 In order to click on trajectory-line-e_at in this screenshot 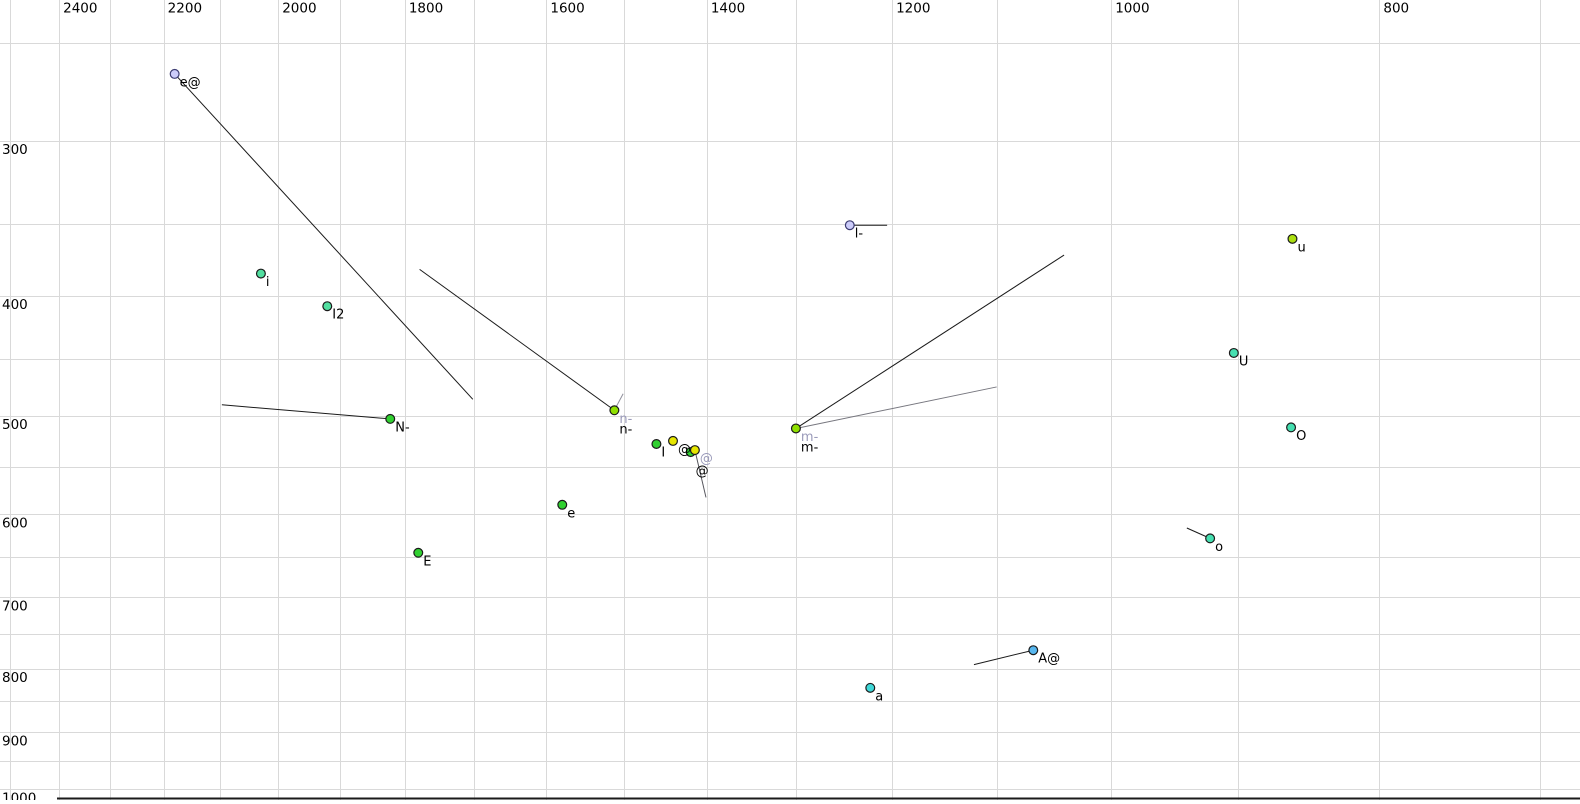, I will do `click(324, 236)`.